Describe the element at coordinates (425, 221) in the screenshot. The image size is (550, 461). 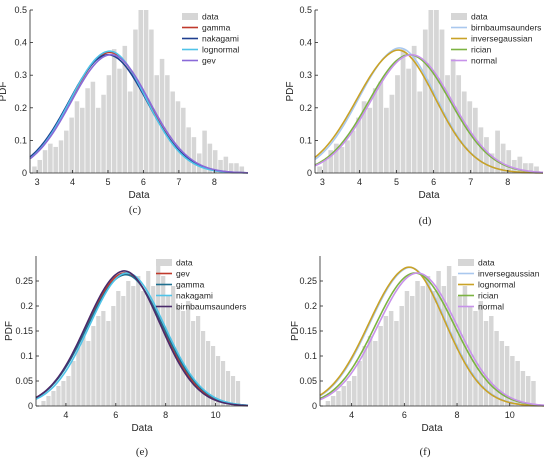
I see `panel-caption: (d)` at that location.